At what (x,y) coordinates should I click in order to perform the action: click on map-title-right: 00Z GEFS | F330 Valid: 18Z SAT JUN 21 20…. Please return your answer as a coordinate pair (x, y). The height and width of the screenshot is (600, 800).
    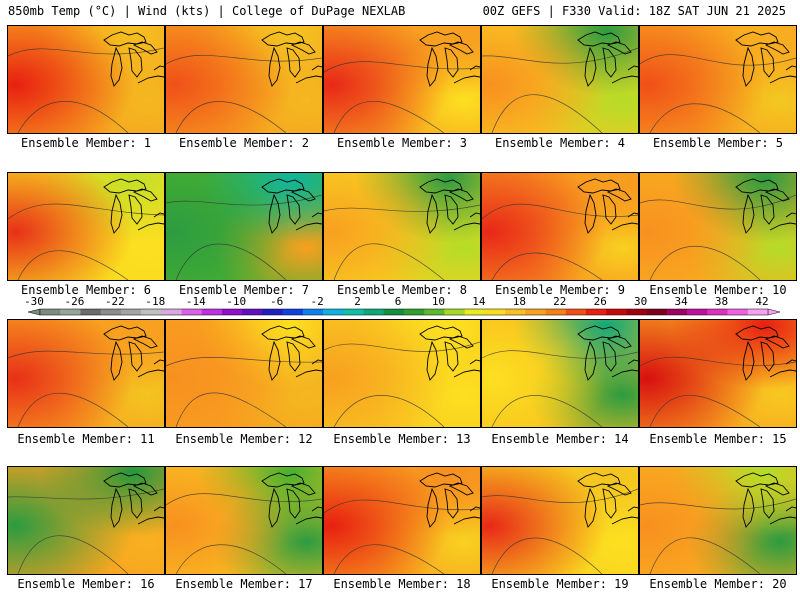
    Looking at the image, I should click on (634, 11).